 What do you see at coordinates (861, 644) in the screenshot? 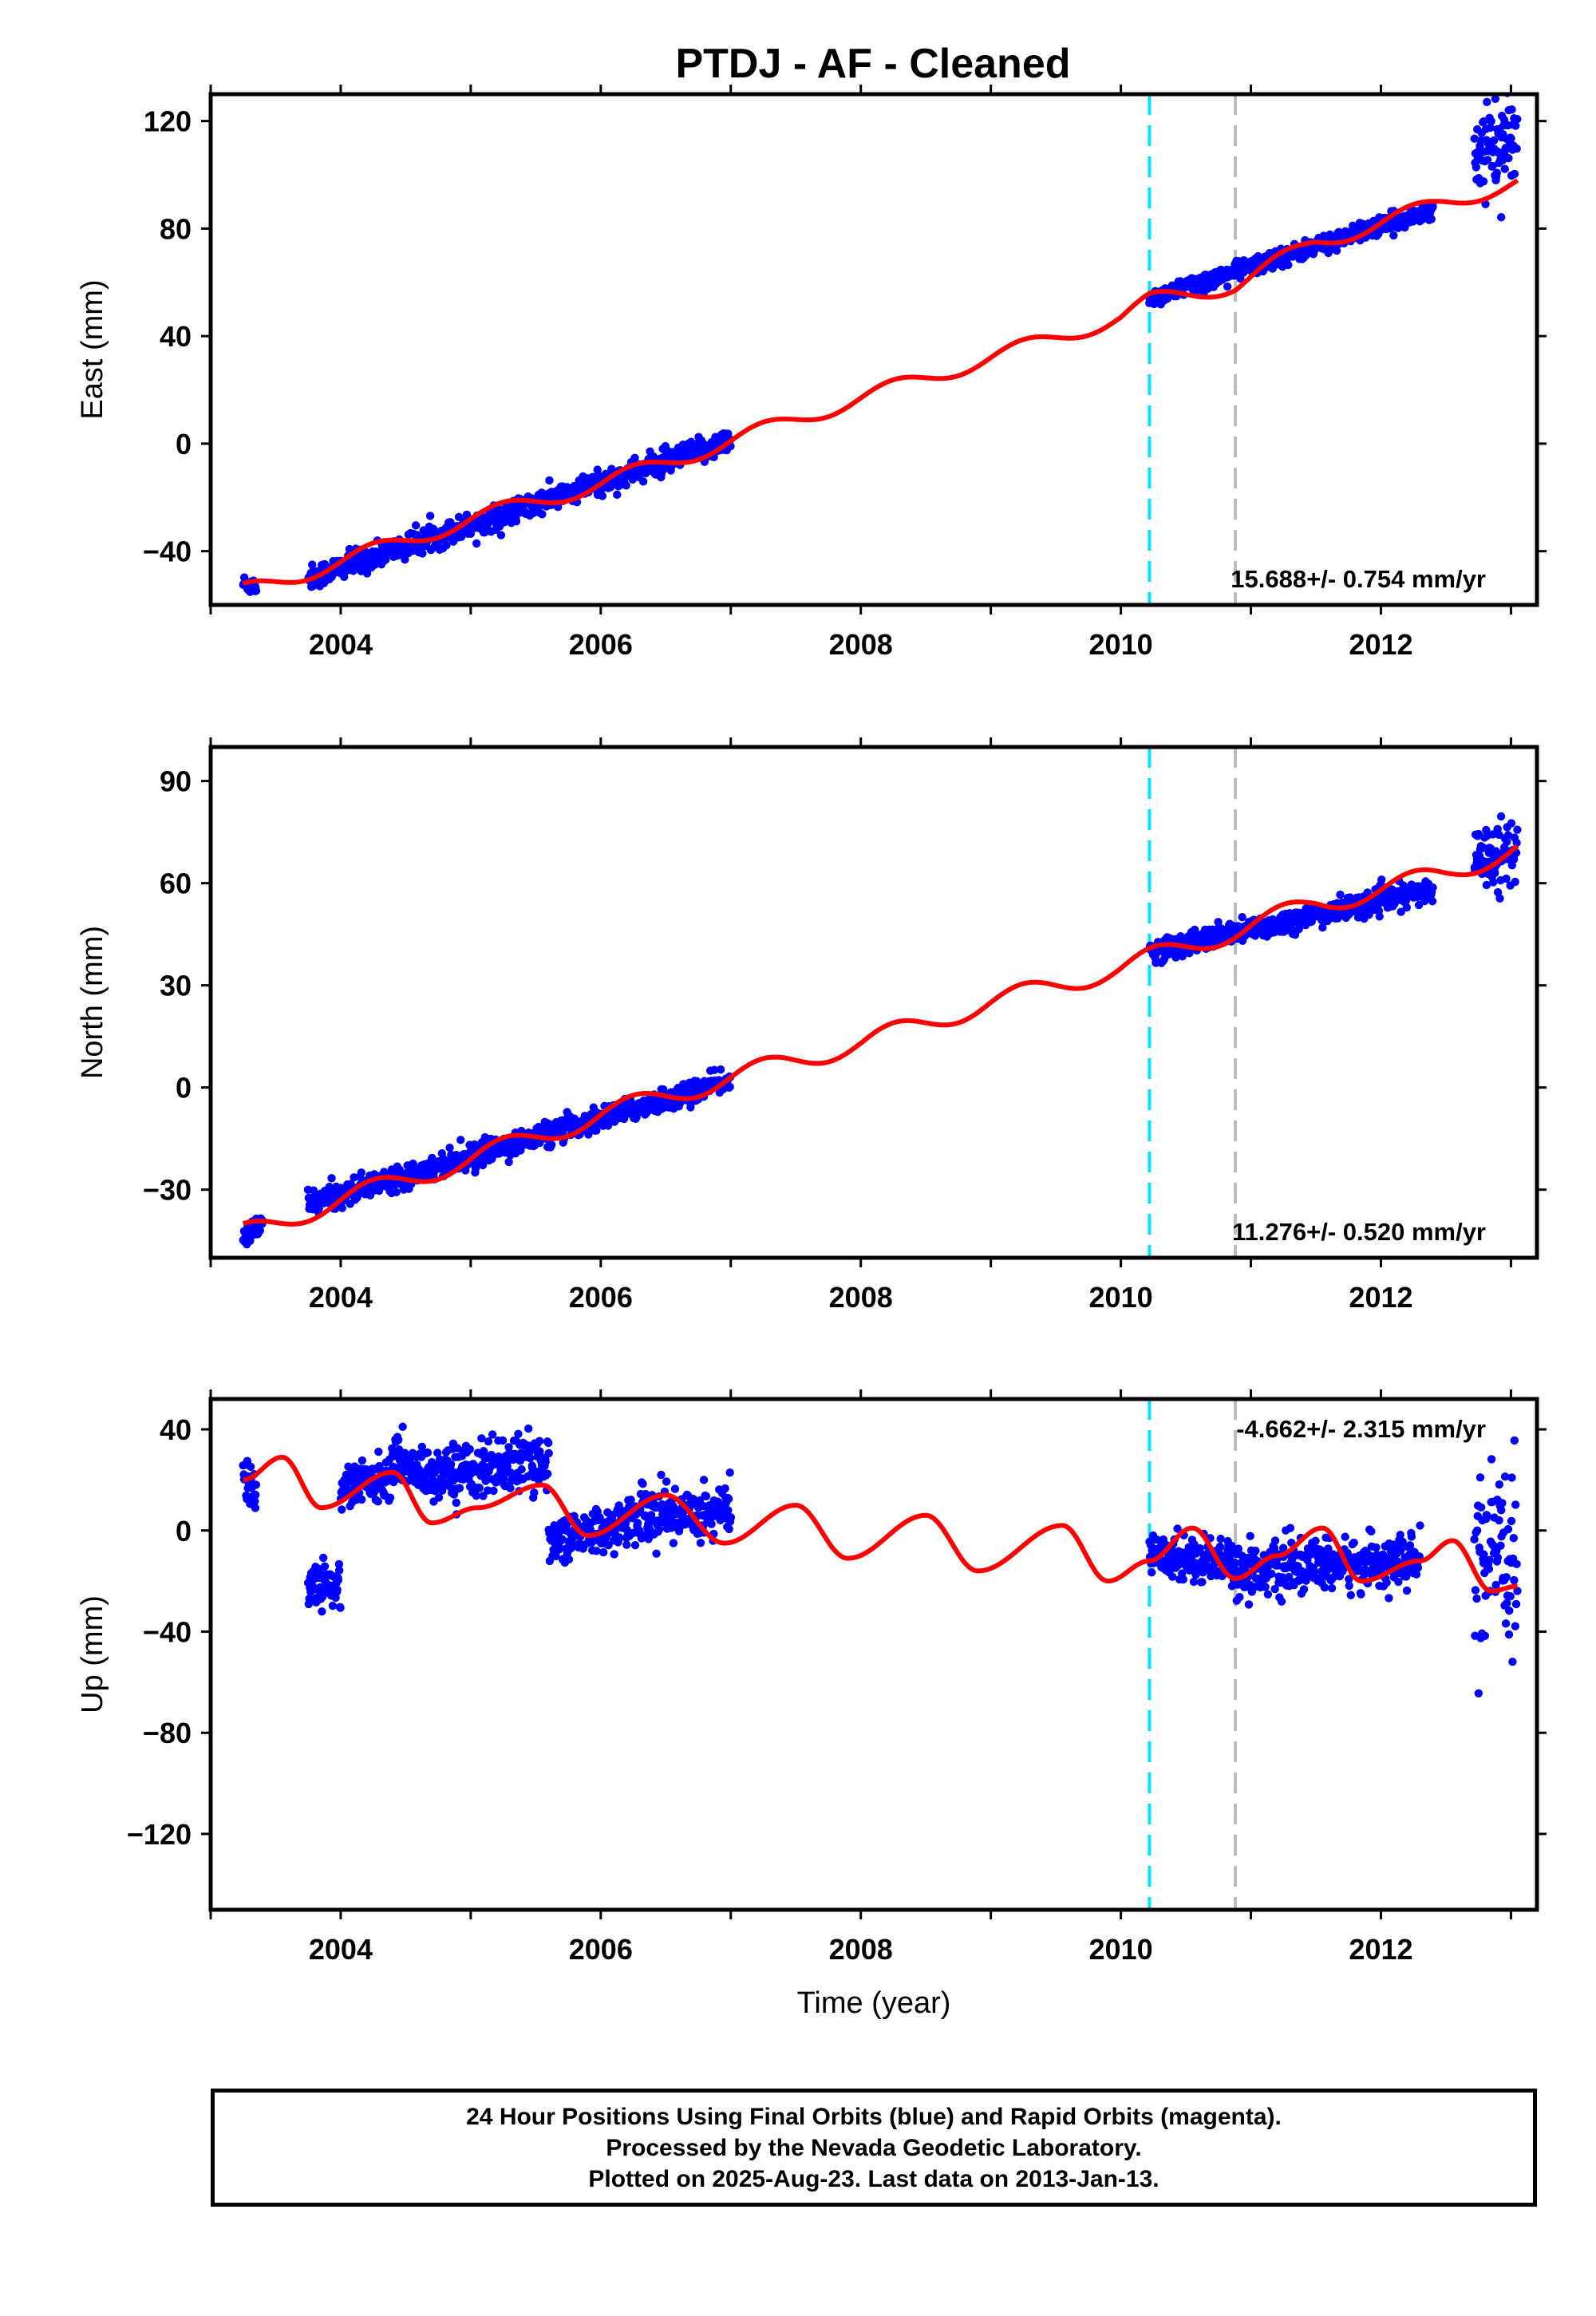
I see `x-tick-label: 2008` at bounding box center [861, 644].